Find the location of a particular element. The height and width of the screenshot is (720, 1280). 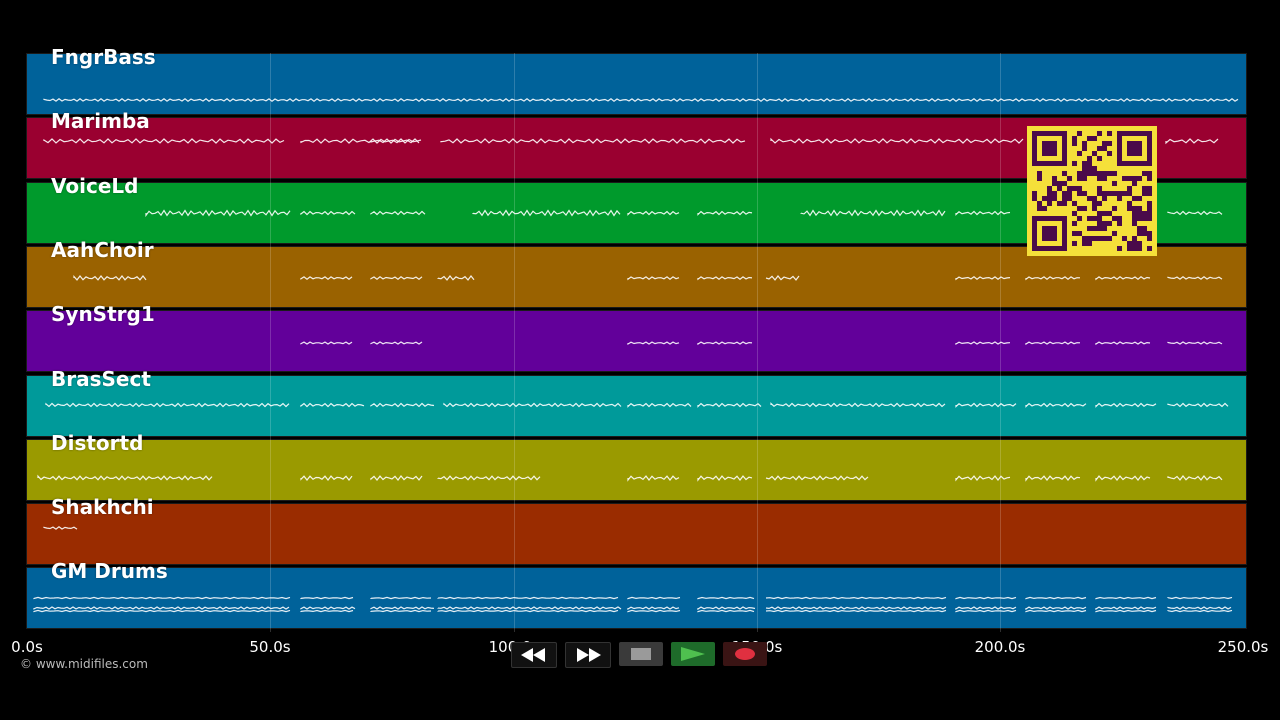

rewind-button is located at coordinates (534, 655).